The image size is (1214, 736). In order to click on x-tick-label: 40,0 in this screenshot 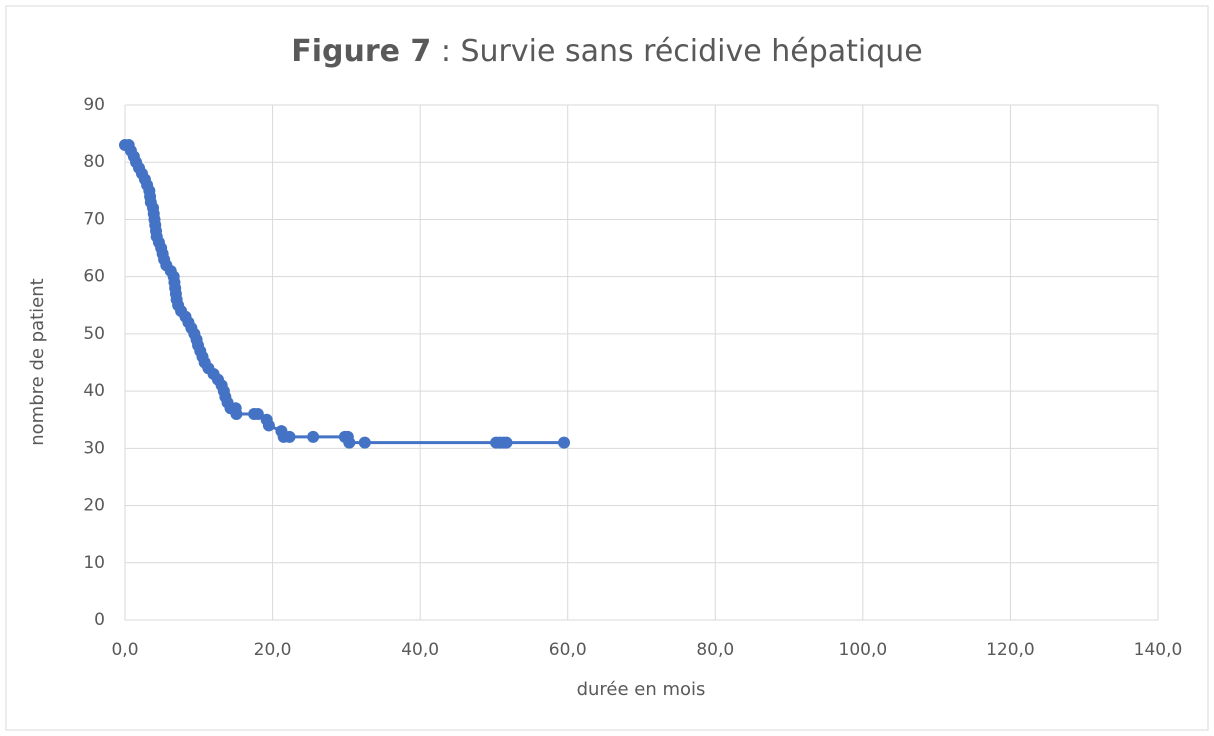, I will do `click(420, 650)`.